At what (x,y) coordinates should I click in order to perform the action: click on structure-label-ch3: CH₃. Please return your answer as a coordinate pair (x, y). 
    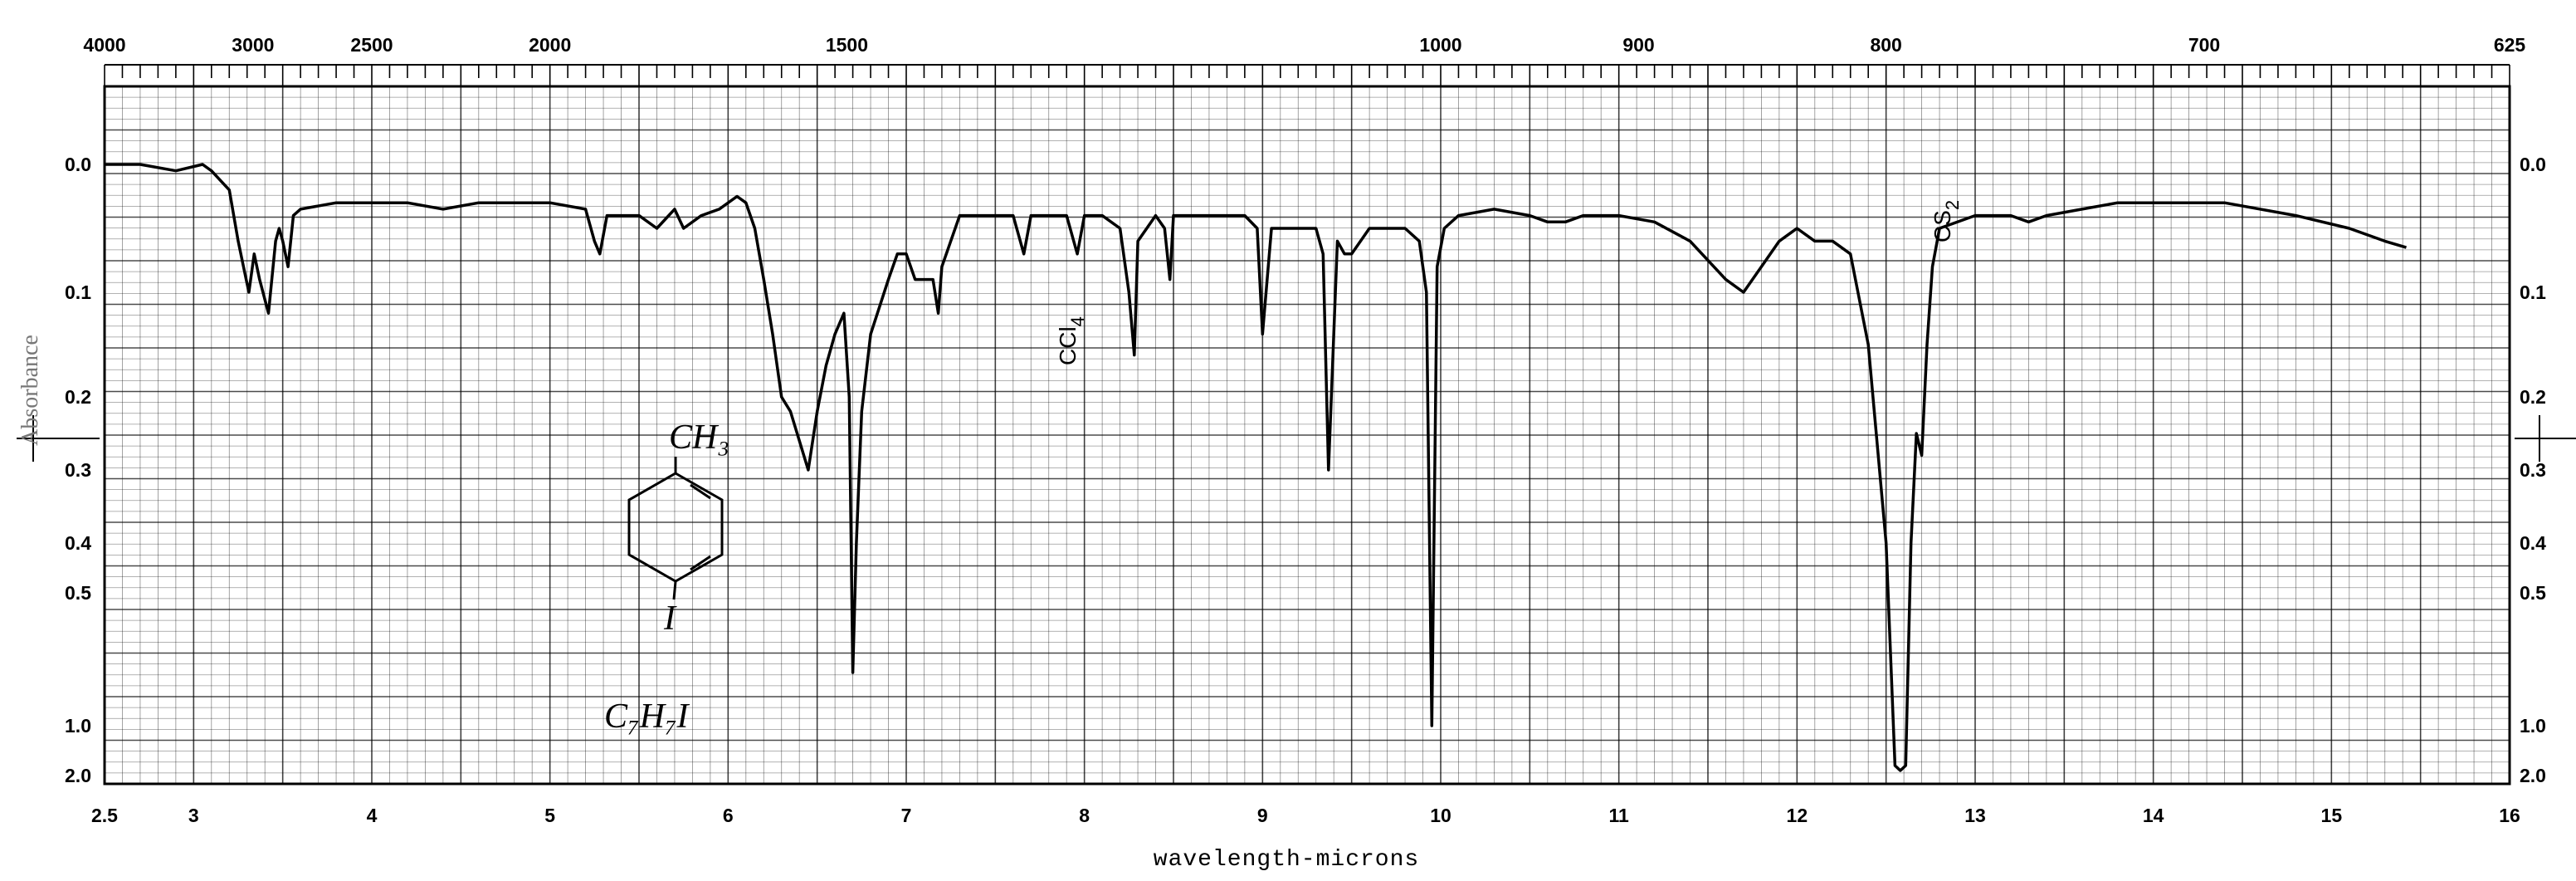
    Looking at the image, I should click on (699, 437).